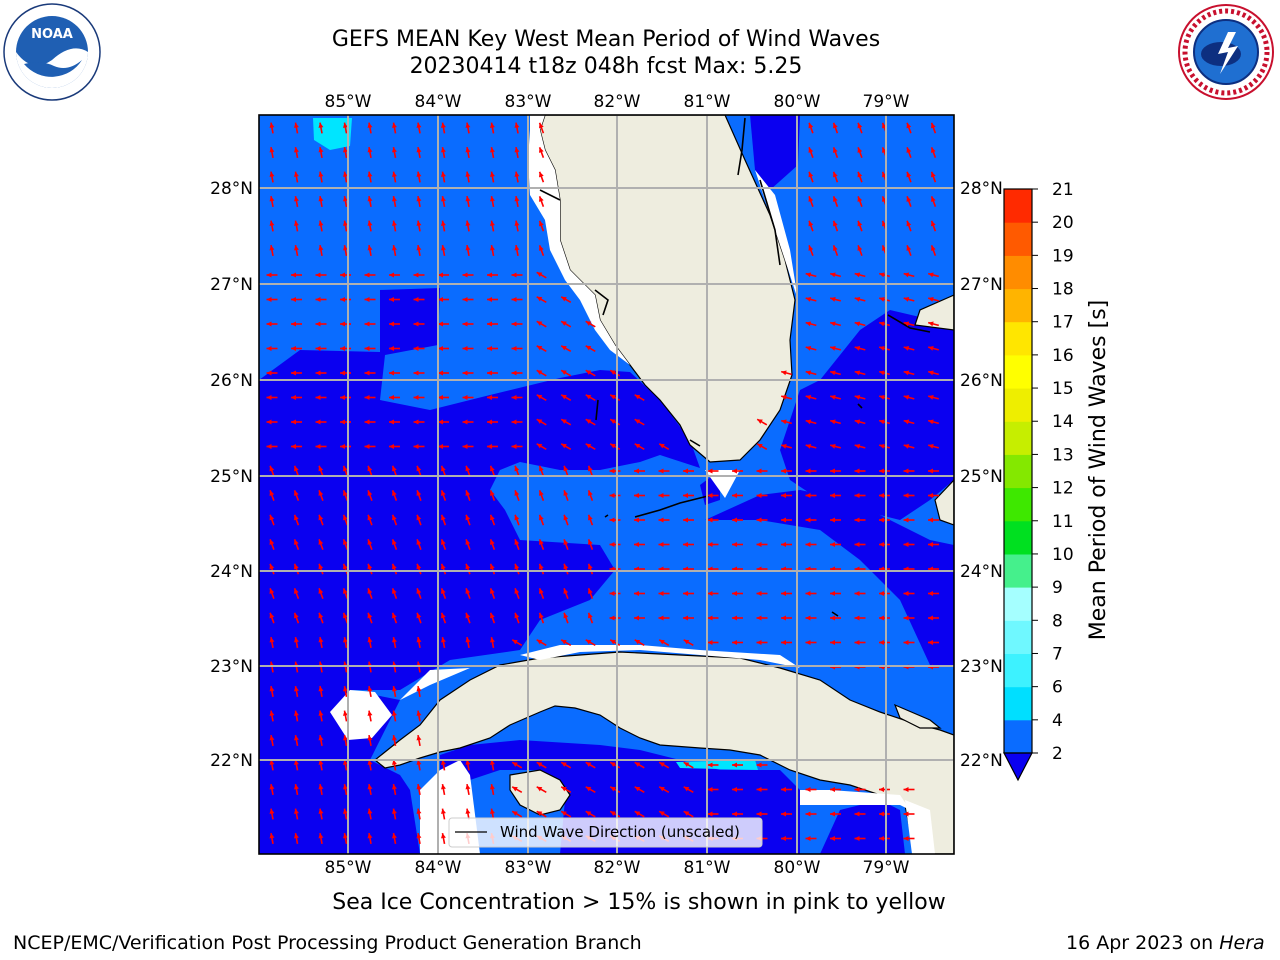 This screenshot has width=1280, height=960. What do you see at coordinates (707, 102) in the screenshot?
I see `lon-label: 81°W` at bounding box center [707, 102].